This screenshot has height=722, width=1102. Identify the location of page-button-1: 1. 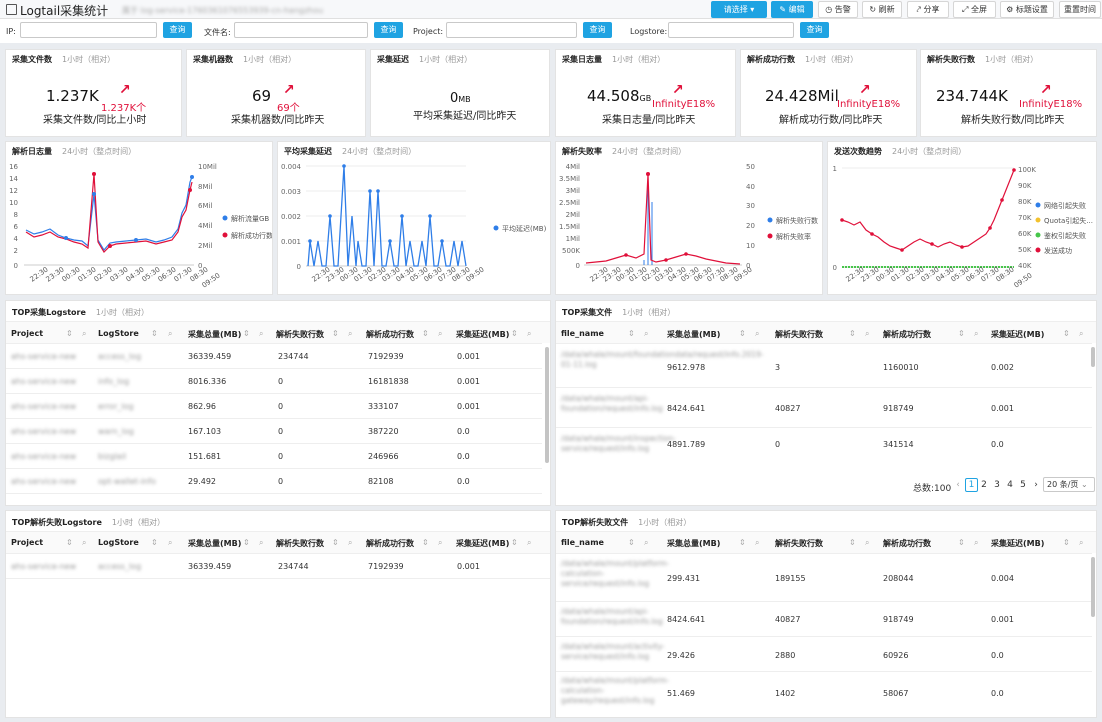
(971, 485).